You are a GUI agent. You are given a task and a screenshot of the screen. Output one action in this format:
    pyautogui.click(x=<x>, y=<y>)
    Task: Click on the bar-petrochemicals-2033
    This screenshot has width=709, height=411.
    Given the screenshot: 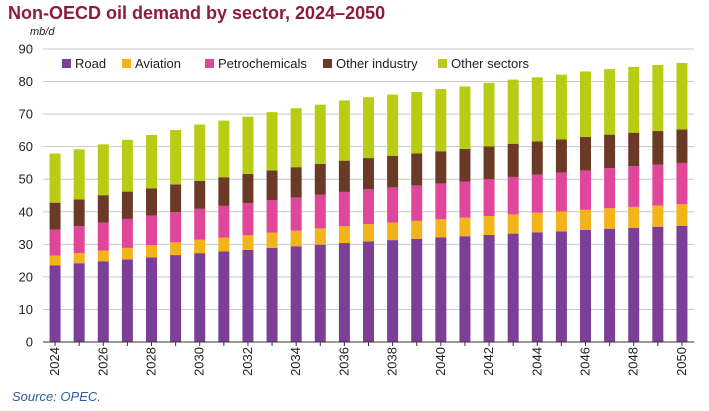 What is the action you would take?
    pyautogui.click(x=272, y=216)
    